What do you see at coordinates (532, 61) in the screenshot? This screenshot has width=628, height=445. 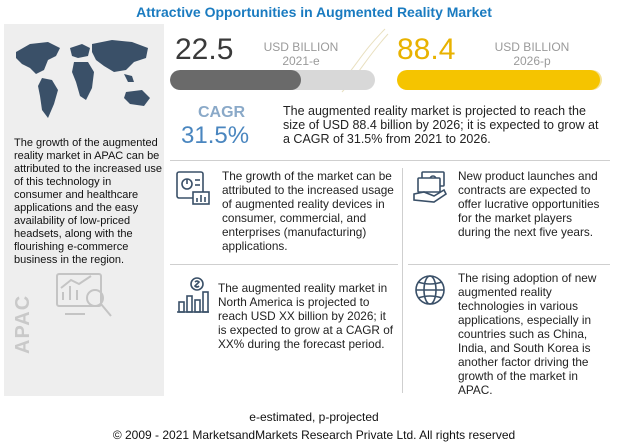 I see `year-label-2026: 2026-p` at bounding box center [532, 61].